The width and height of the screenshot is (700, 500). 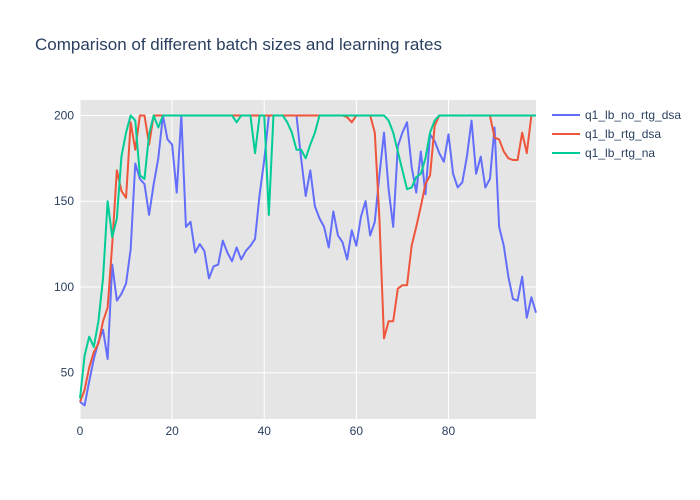 I want to click on legend-label: q1_lb_no_rtg_dsa, so click(x=633, y=115).